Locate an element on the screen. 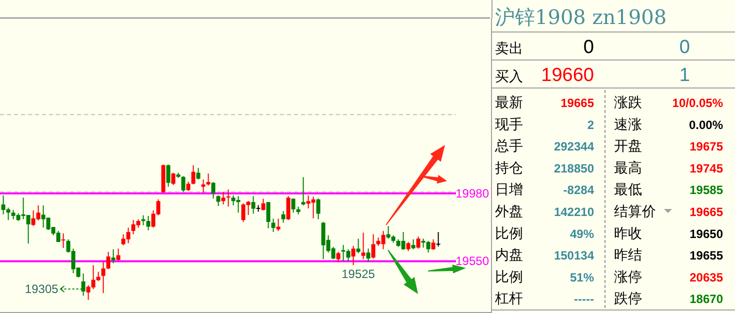 The image size is (735, 313). text: 昨结 is located at coordinates (628, 254).